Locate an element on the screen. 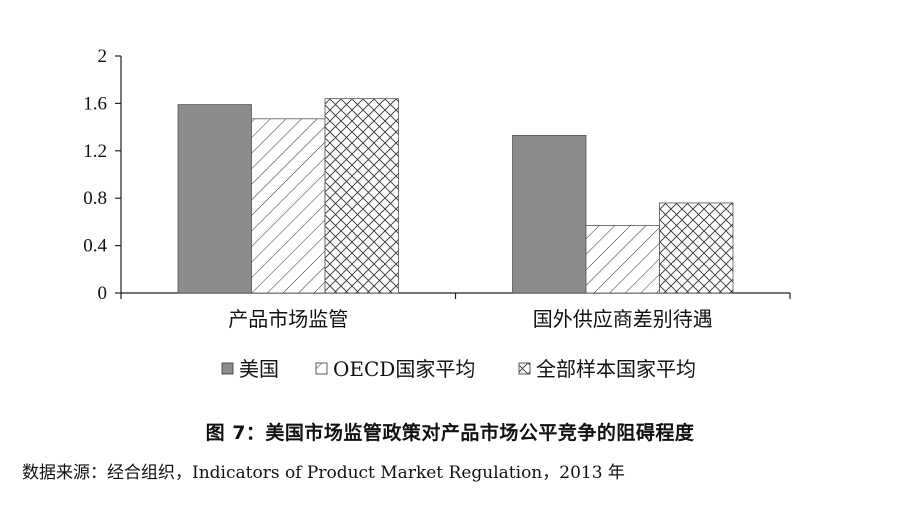  legend-label: 全部样本国家平均 is located at coordinates (616, 369).